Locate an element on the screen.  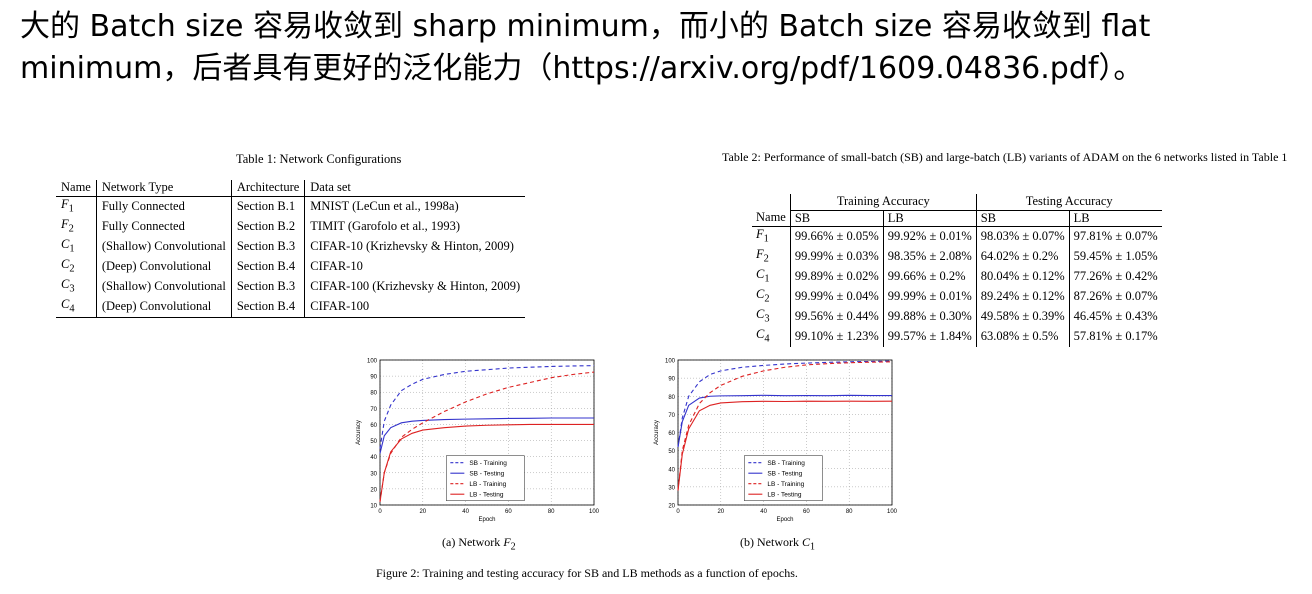
y-tick-label: 70 is located at coordinates (373, 410).